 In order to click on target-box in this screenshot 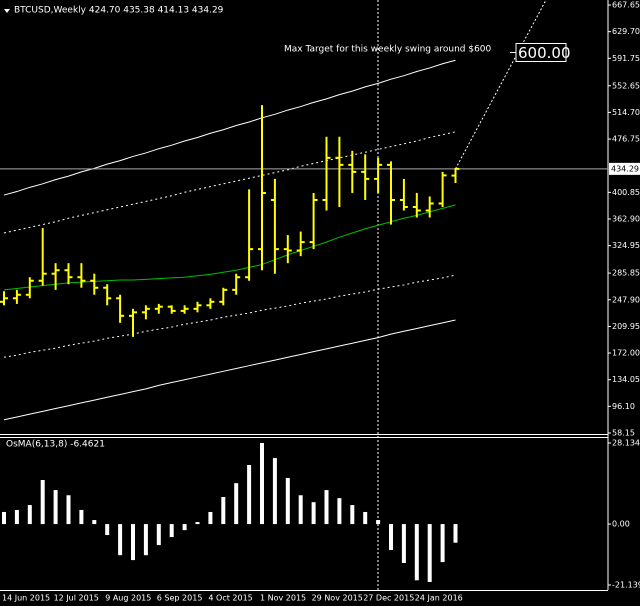, I will do `click(541, 53)`.